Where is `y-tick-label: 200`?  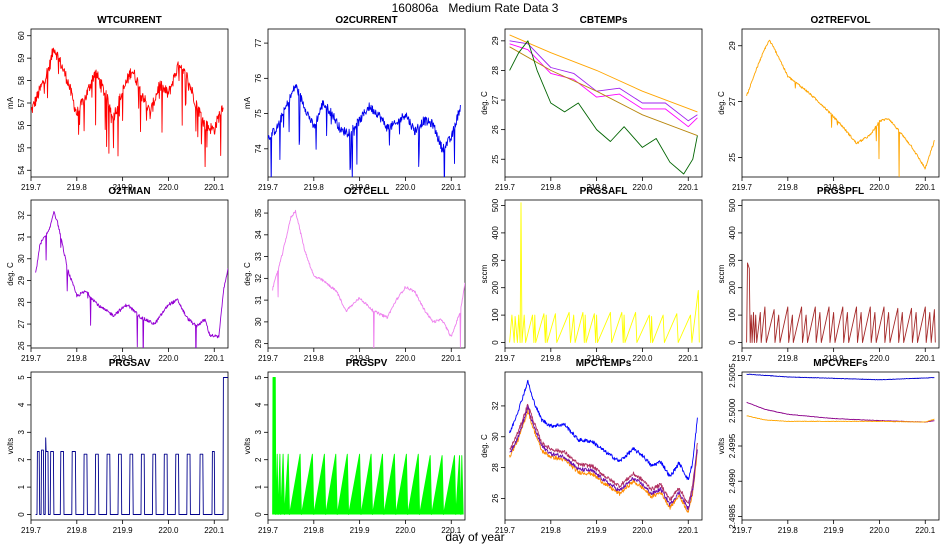 y-tick-label: 200 is located at coordinates (495, 287).